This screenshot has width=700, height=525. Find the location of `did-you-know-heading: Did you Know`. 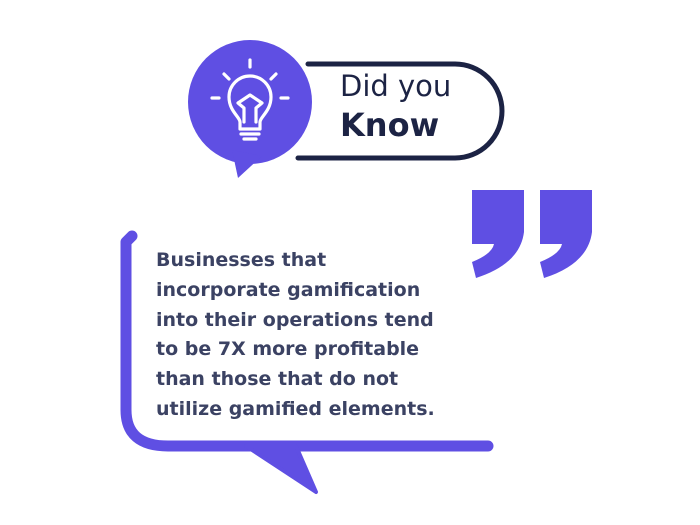

did-you-know-heading: Did you Know is located at coordinates (410, 106).